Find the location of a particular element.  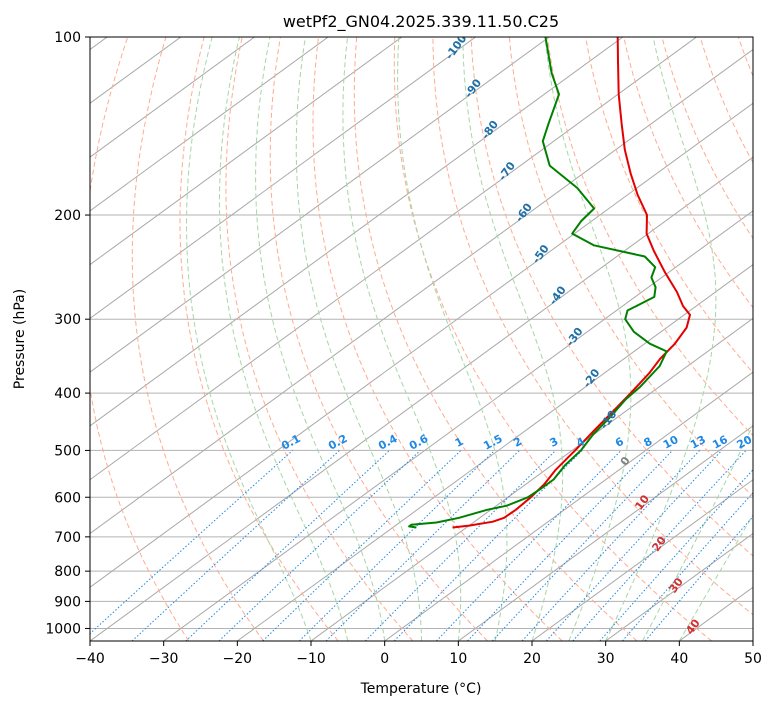

isotherm-label: 10 is located at coordinates (642, 502).